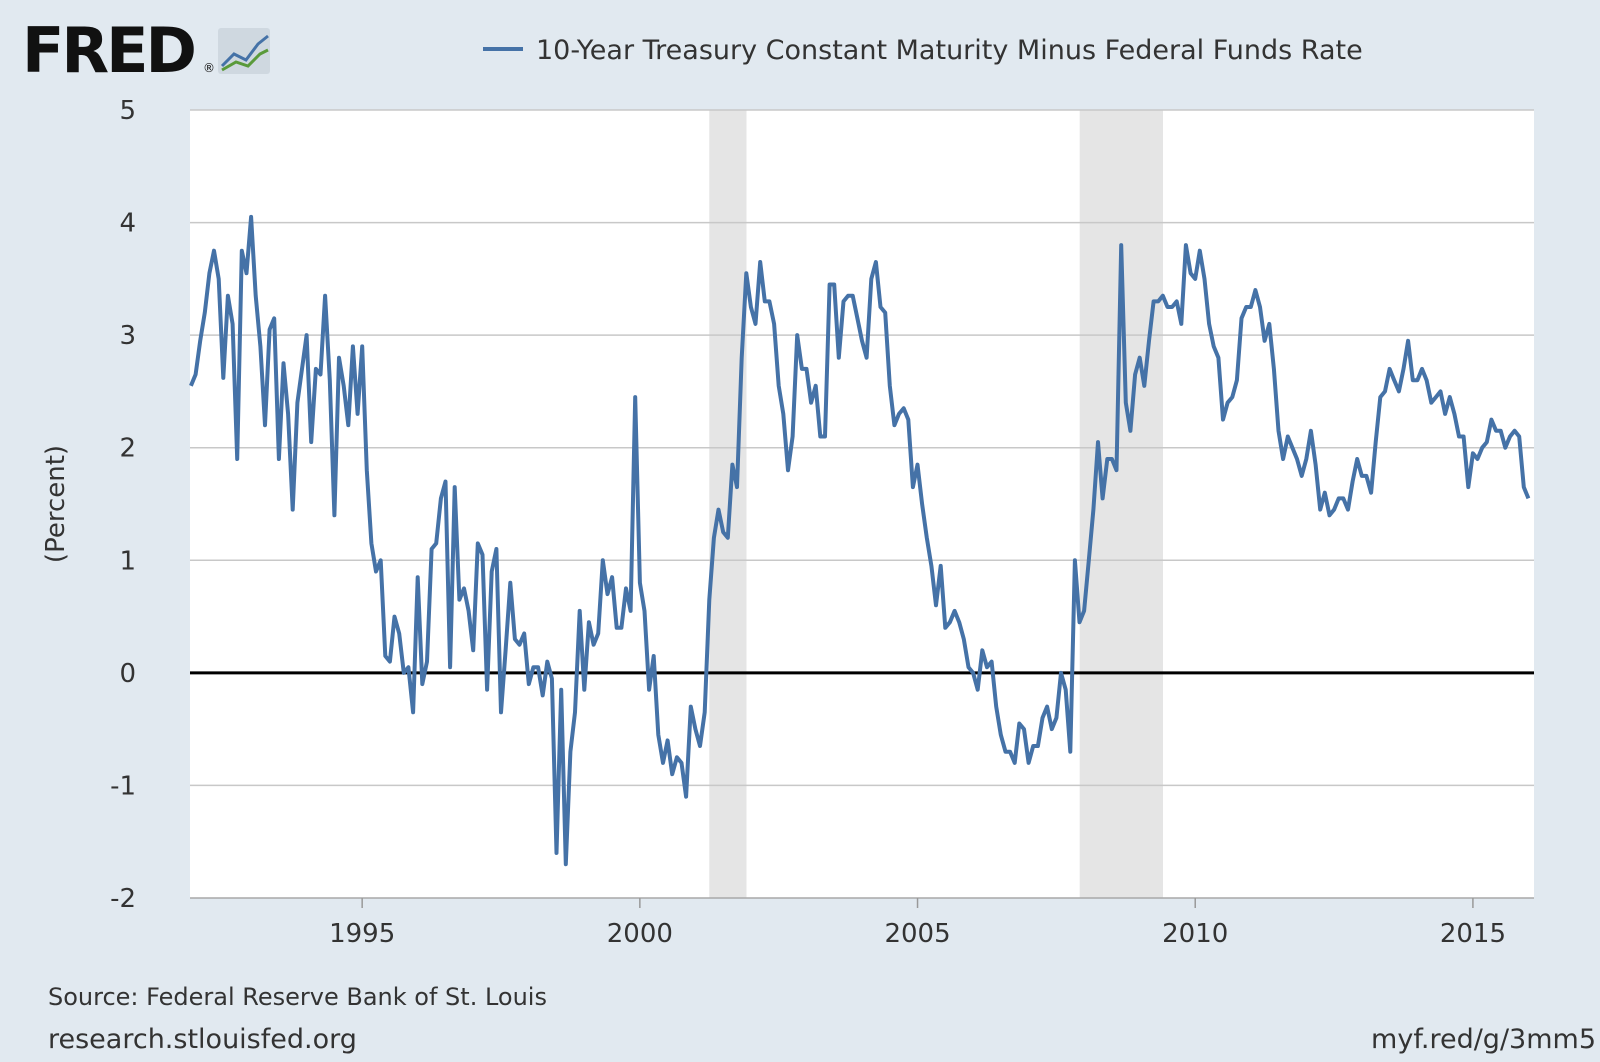 Image resolution: width=1600 pixels, height=1062 pixels. I want to click on y-tick-label: -2, so click(123, 899).